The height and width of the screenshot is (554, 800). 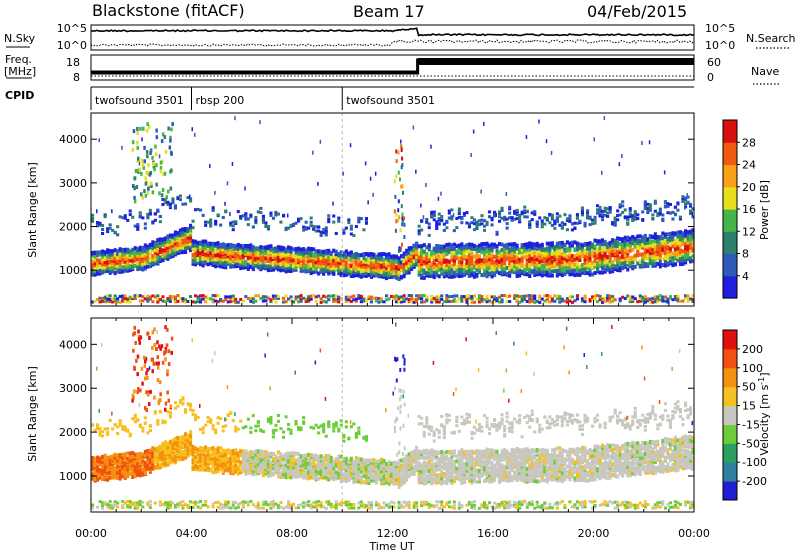 What do you see at coordinates (73, 139) in the screenshot?
I see `power-ytick-label-3: 4000` at bounding box center [73, 139].